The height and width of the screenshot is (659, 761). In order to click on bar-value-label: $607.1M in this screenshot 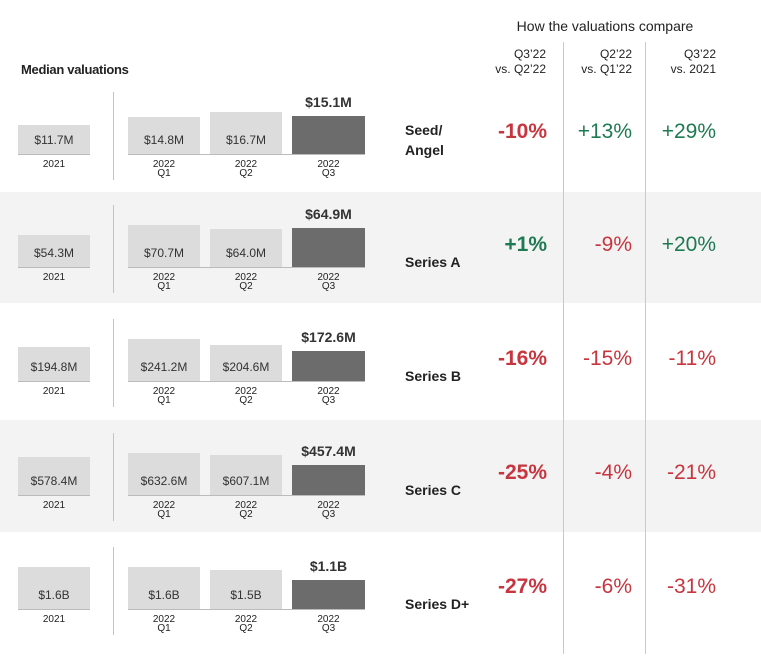, I will do `click(246, 481)`.